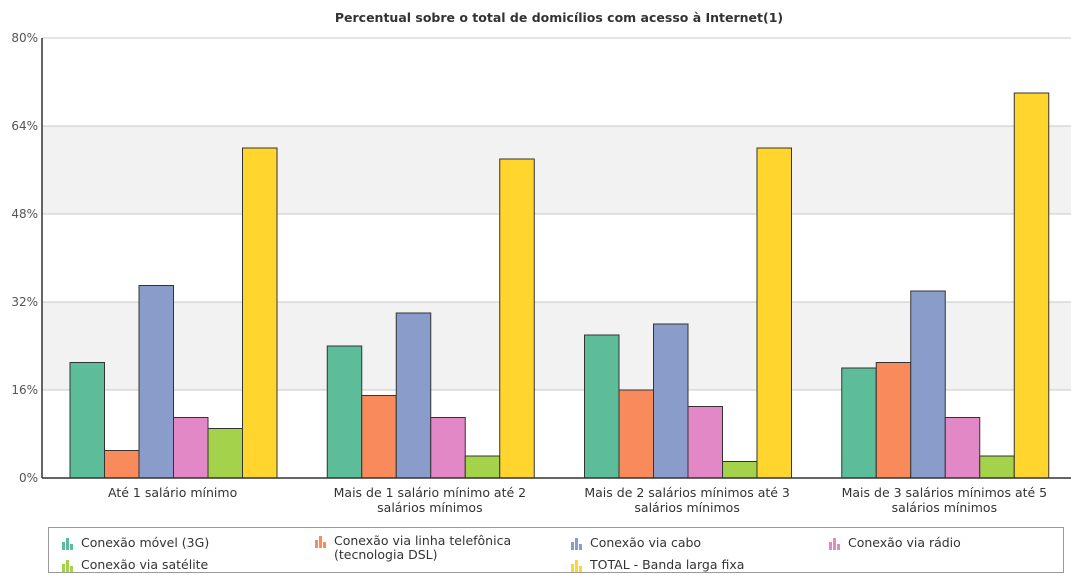 Image resolution: width=1071 pixels, height=575 pixels. I want to click on legend-label: Conexão via rádio, so click(904, 542).